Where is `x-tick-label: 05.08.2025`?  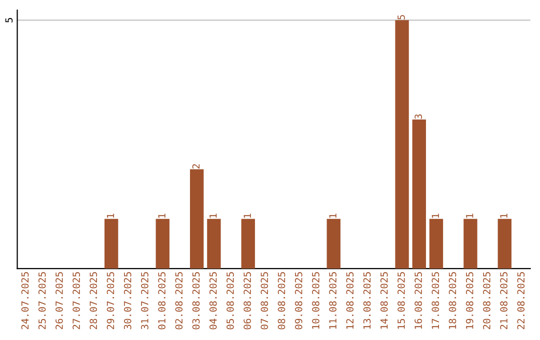 x-tick-label: 05.08.2025 is located at coordinates (230, 301).